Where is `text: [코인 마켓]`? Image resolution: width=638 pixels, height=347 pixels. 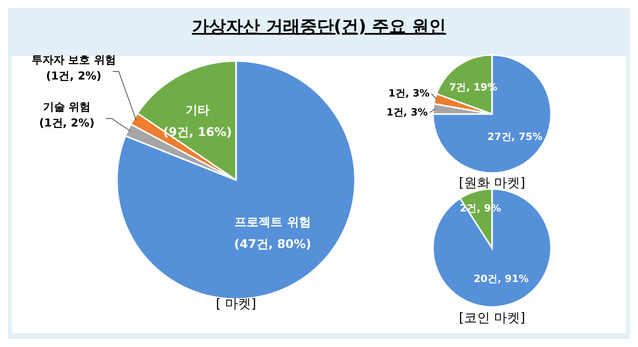 text: [코인 마켓] is located at coordinates (492, 318).